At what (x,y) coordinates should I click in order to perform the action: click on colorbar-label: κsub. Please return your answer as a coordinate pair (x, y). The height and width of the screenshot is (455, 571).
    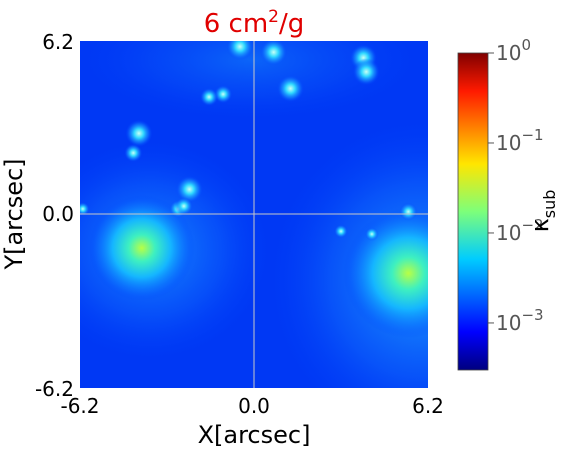
    Looking at the image, I should click on (542, 211).